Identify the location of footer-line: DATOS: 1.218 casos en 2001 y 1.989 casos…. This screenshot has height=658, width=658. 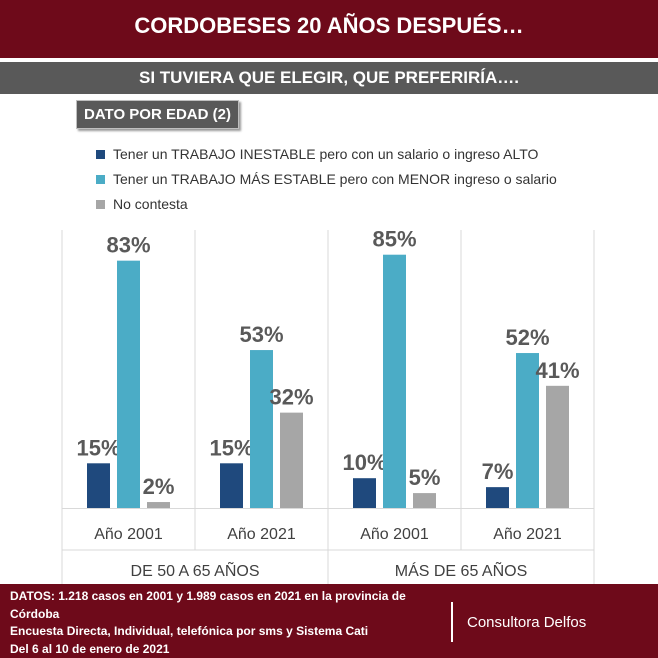
(208, 605).